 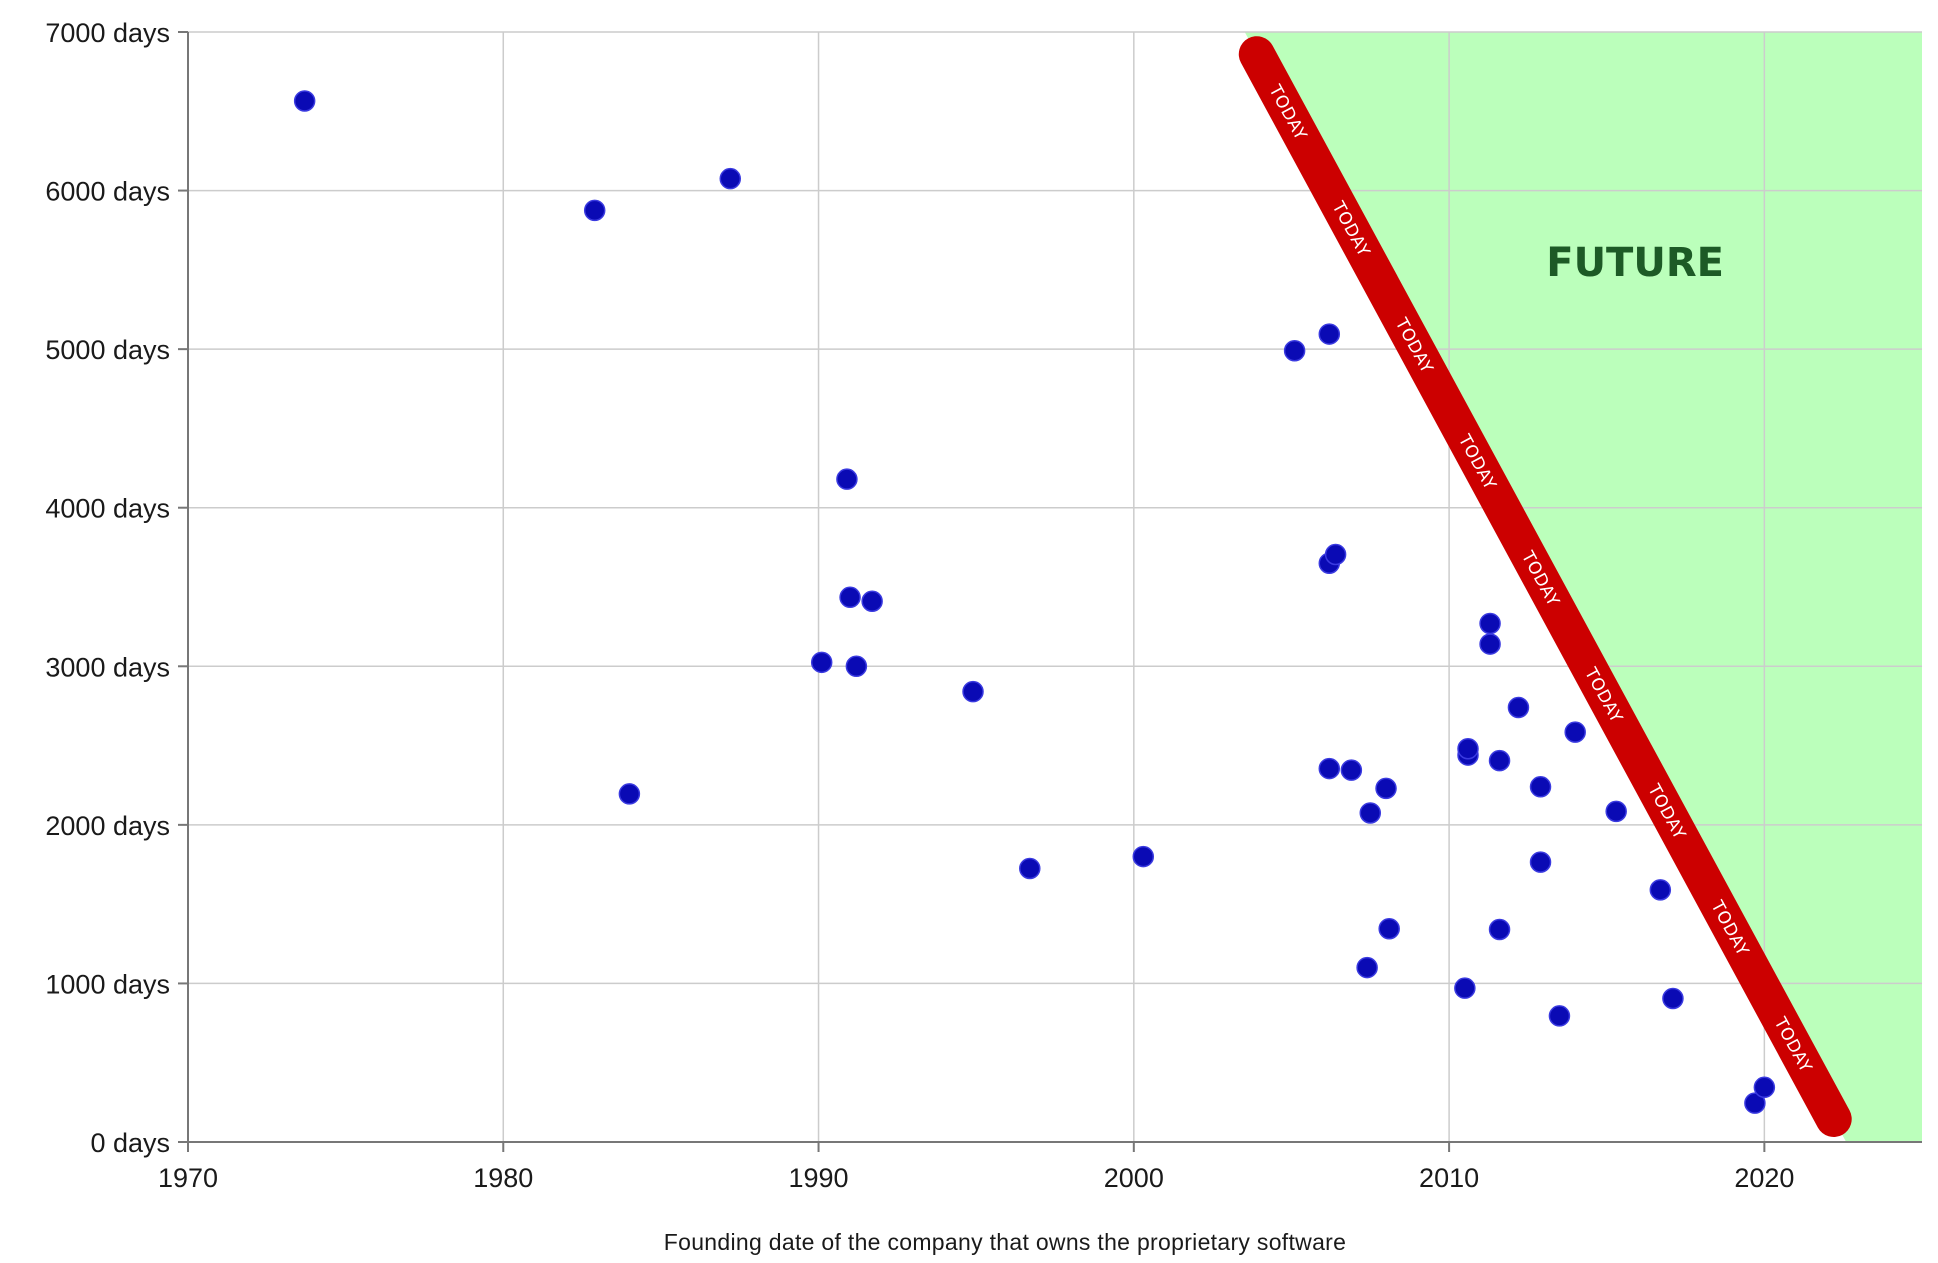 What do you see at coordinates (107, 826) in the screenshot?
I see `y-tick-label: 2000 days` at bounding box center [107, 826].